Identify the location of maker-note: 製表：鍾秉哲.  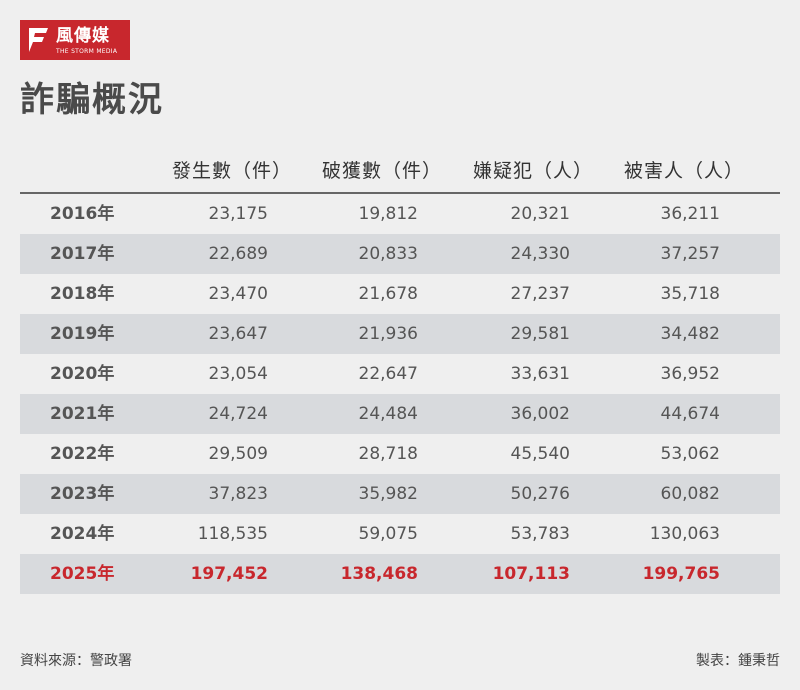
(738, 661).